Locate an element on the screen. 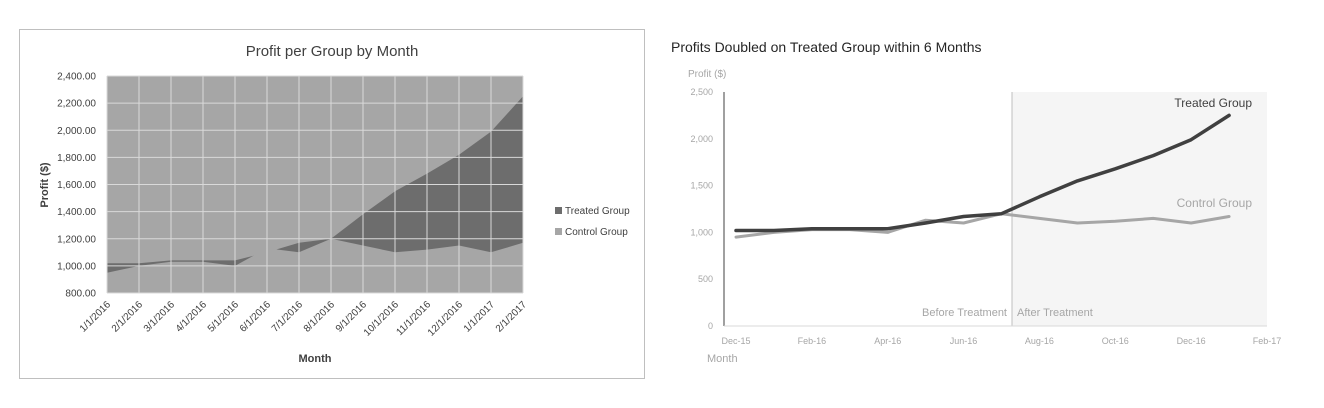  after-treatment-shade is located at coordinates (1139, 209).